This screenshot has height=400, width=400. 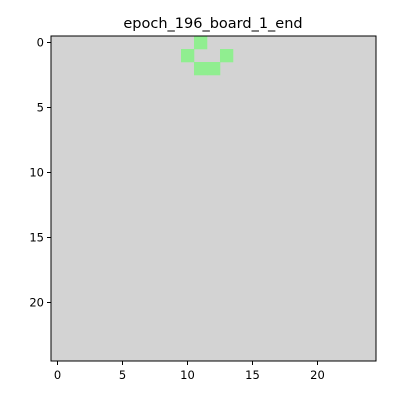 What do you see at coordinates (36, 173) in the screenshot?
I see `y-tick-label: 10` at bounding box center [36, 173].